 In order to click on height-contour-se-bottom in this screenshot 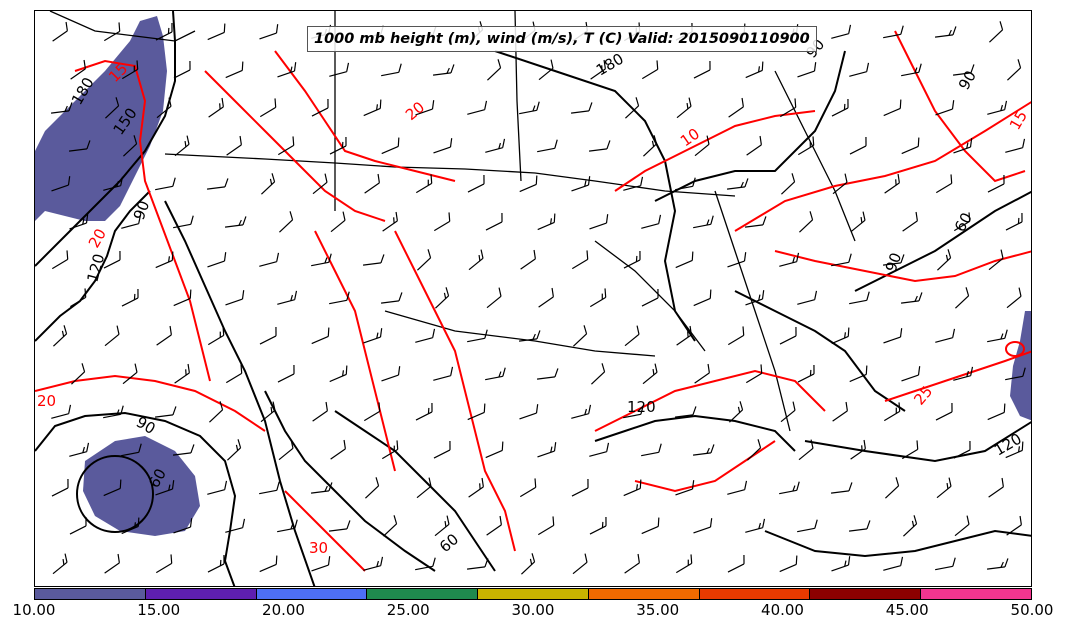, I will do `click(897, 543)`.